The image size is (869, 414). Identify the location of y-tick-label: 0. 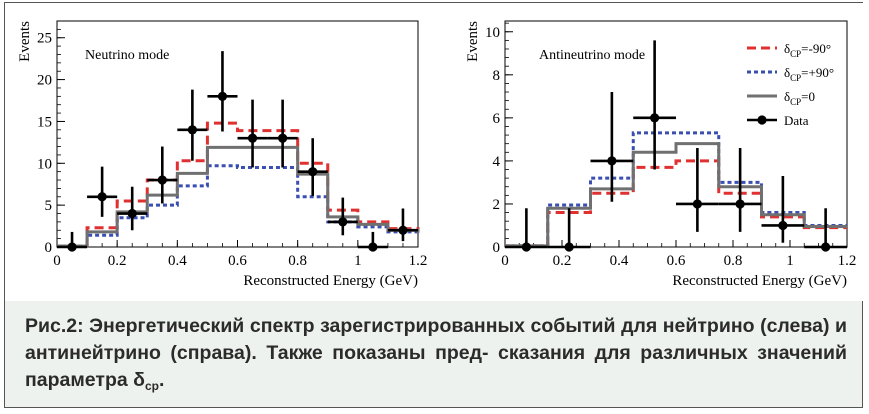
(49, 248).